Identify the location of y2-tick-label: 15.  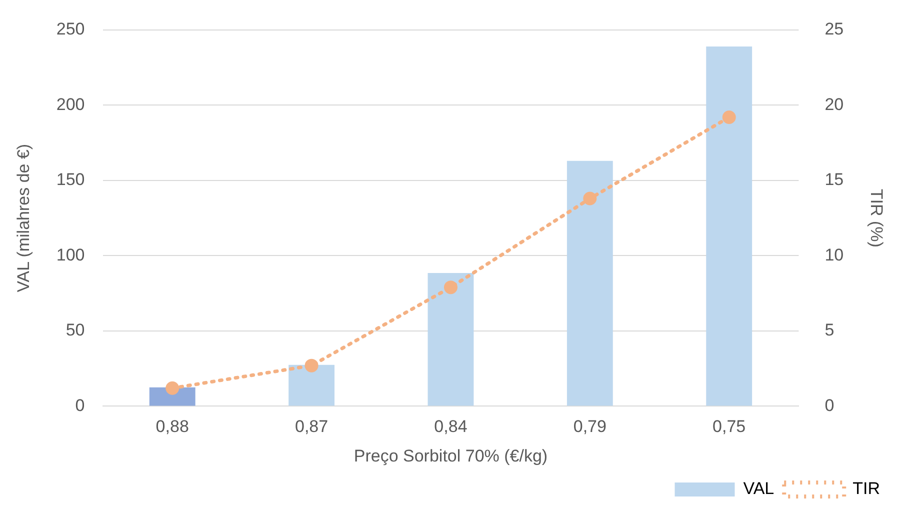
(834, 180).